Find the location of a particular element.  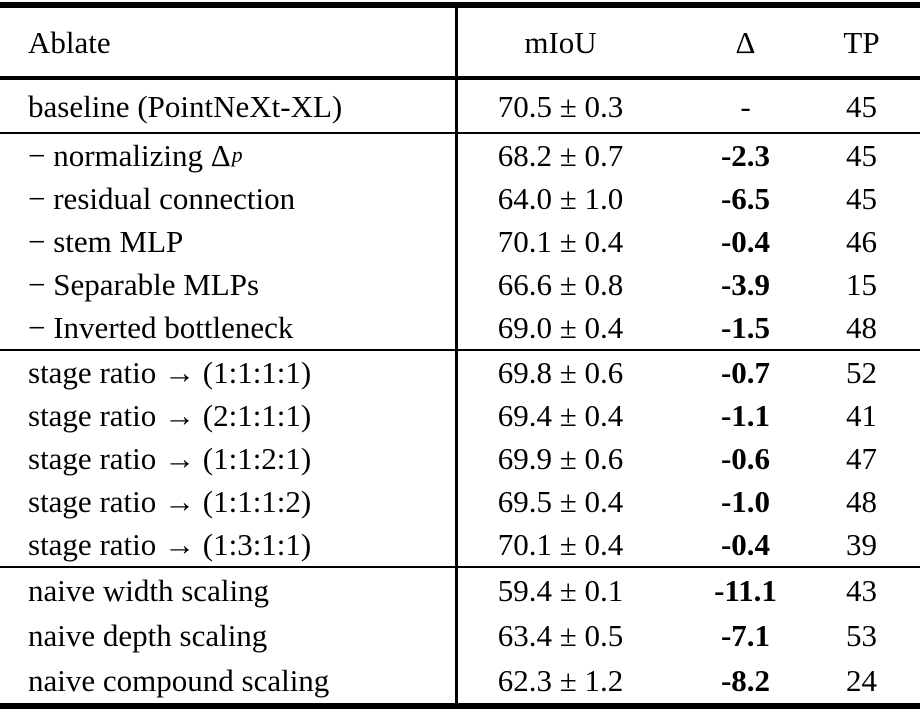

table-row: naive width scaling 59.4 ± 0.1 -11.1 43 is located at coordinates (460, 590).